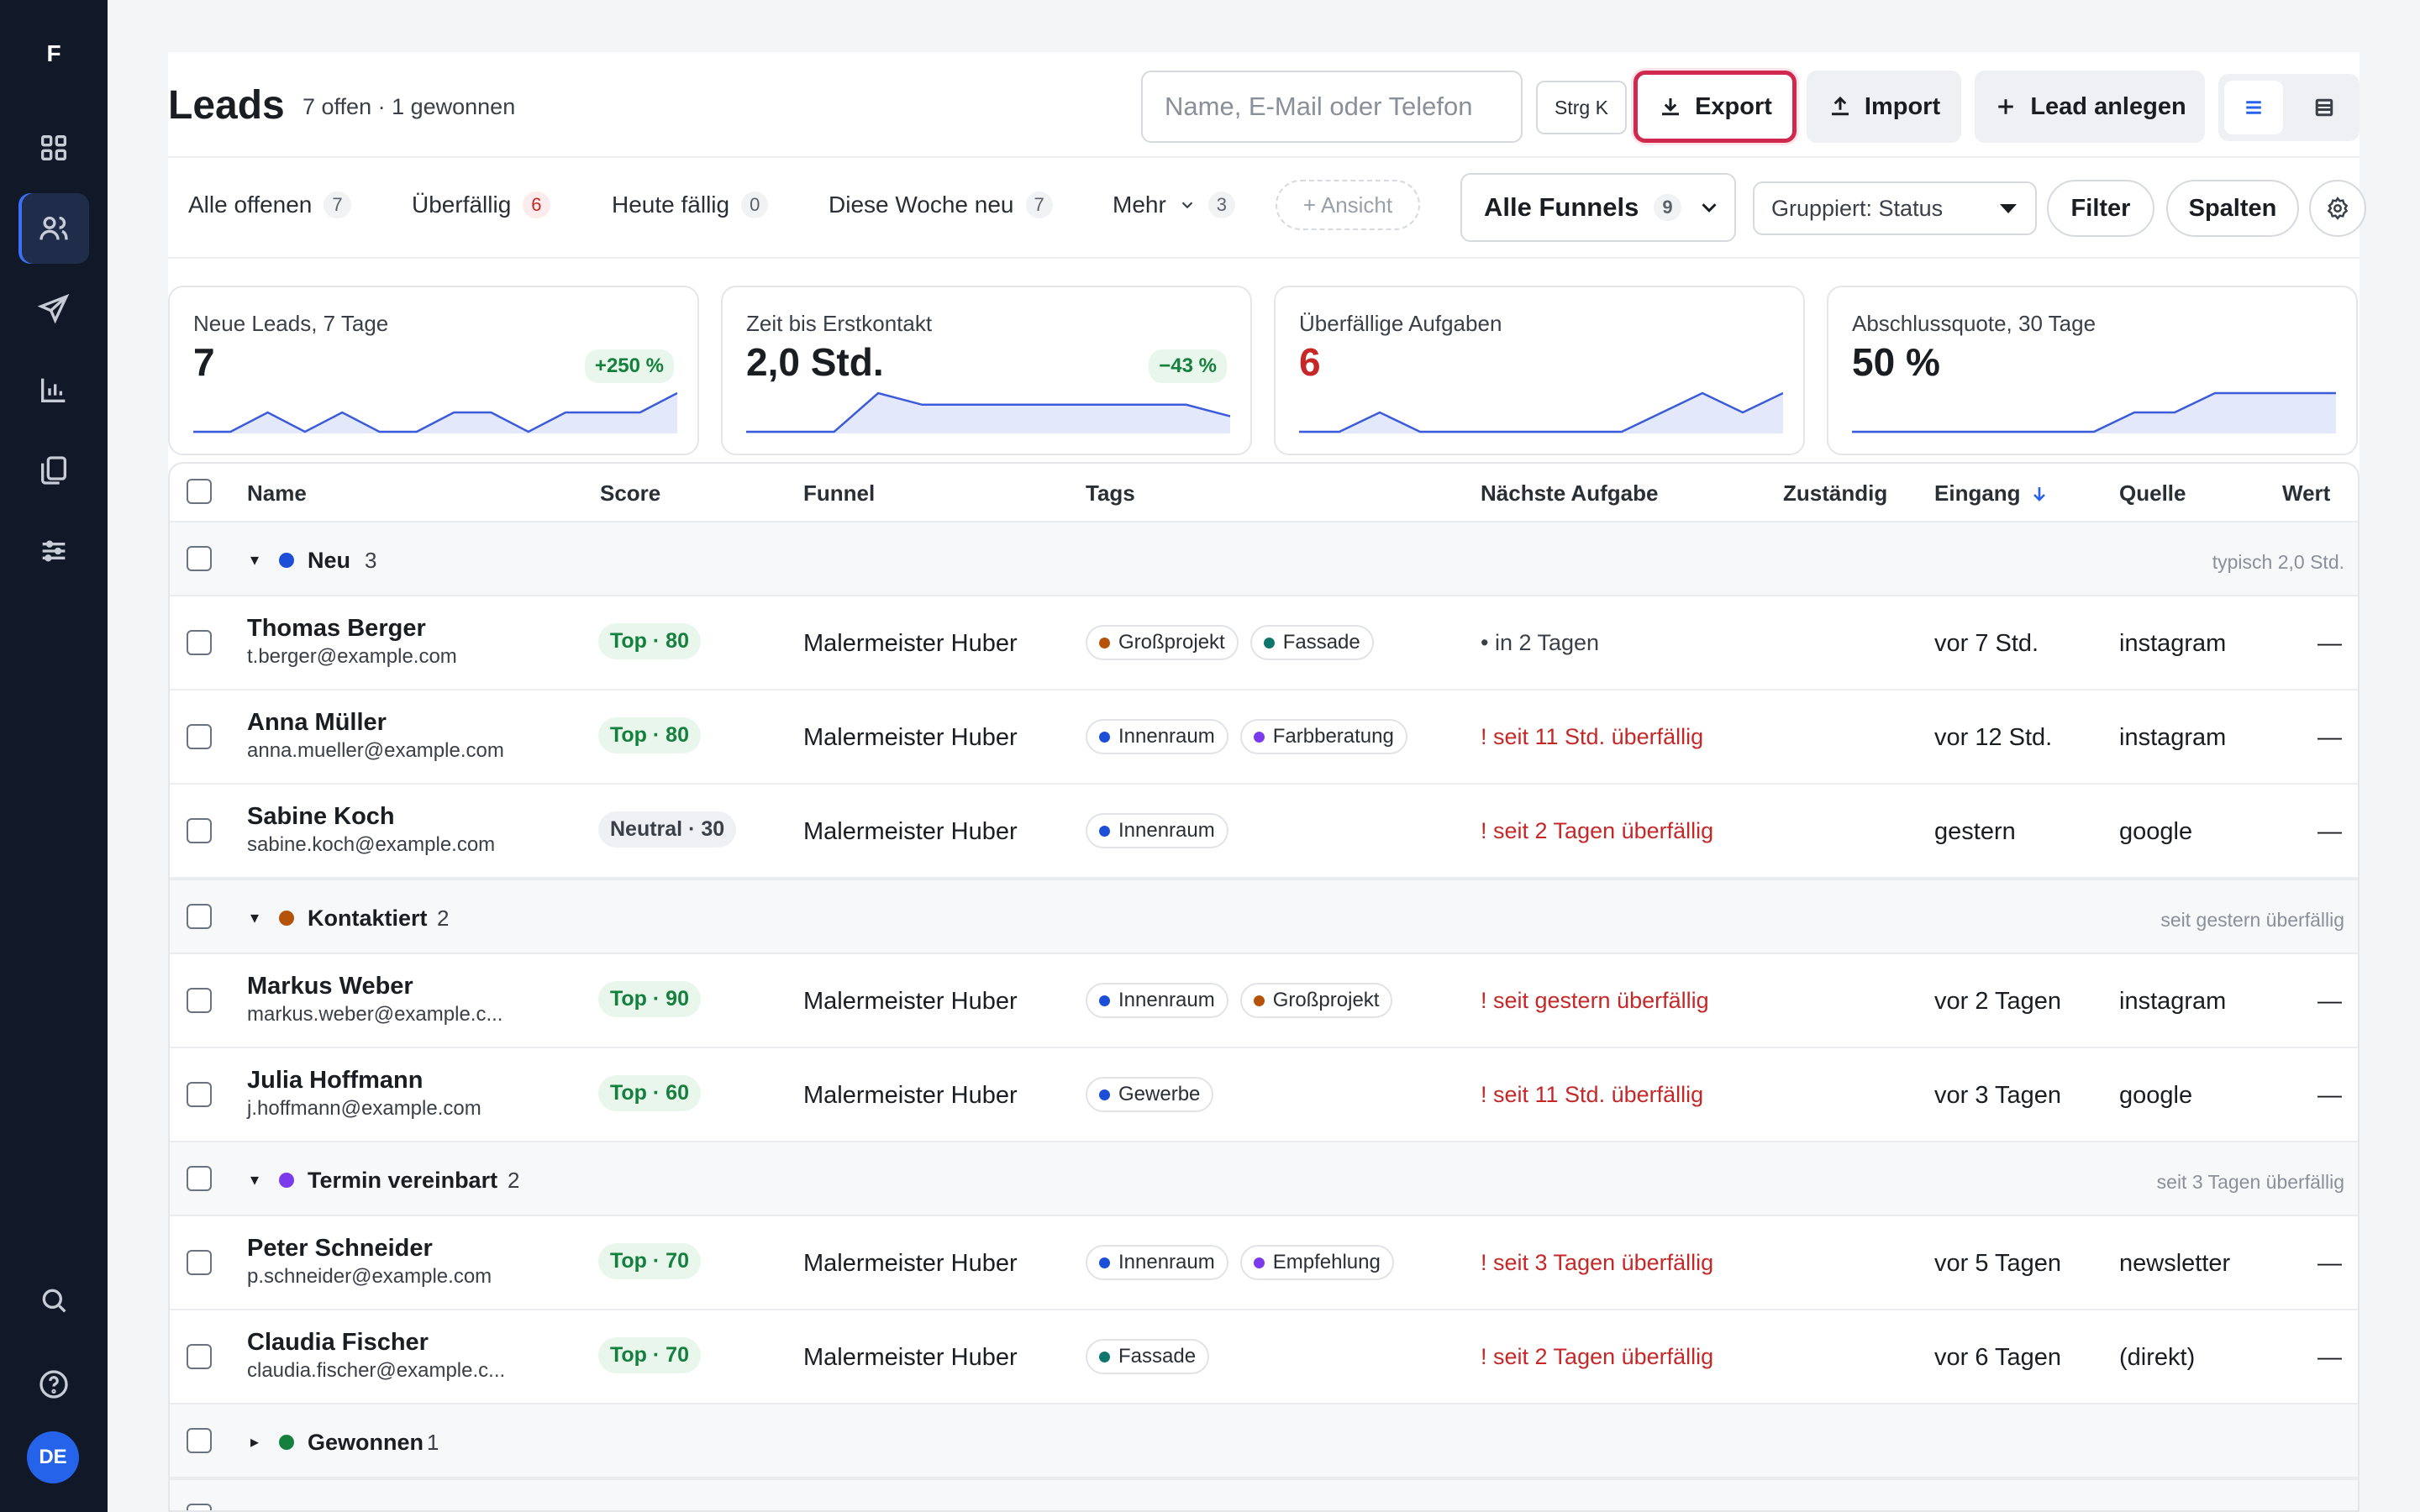 The height and width of the screenshot is (1512, 2420). Describe the element at coordinates (1991, 493) in the screenshot. I see `col-eingang: Eingang` at that location.